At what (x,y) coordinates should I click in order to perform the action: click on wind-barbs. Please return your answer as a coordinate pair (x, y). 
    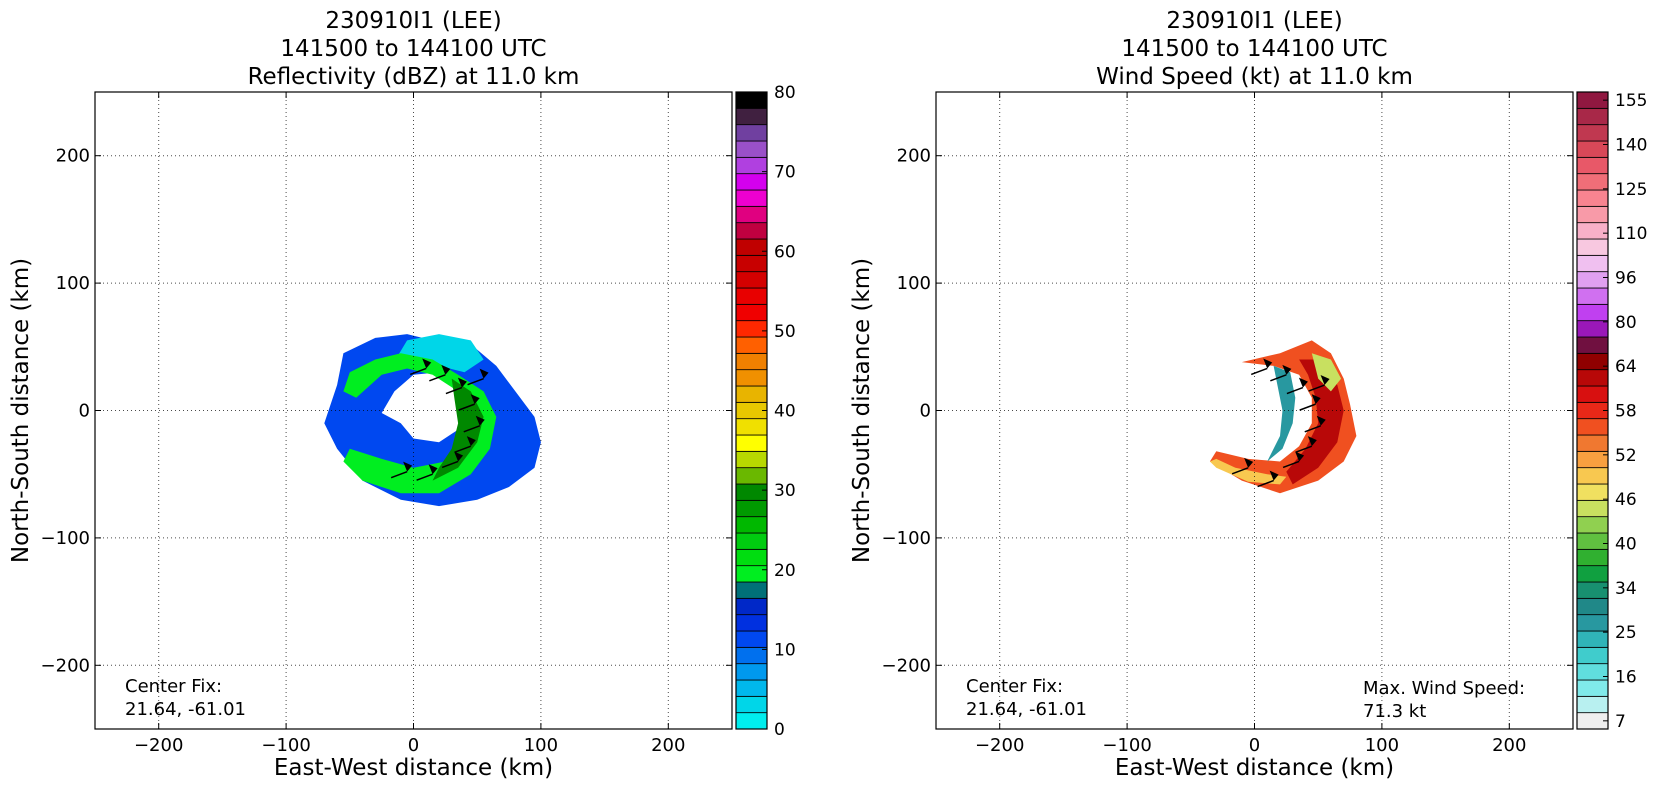
    Looking at the image, I should click on (439, 419).